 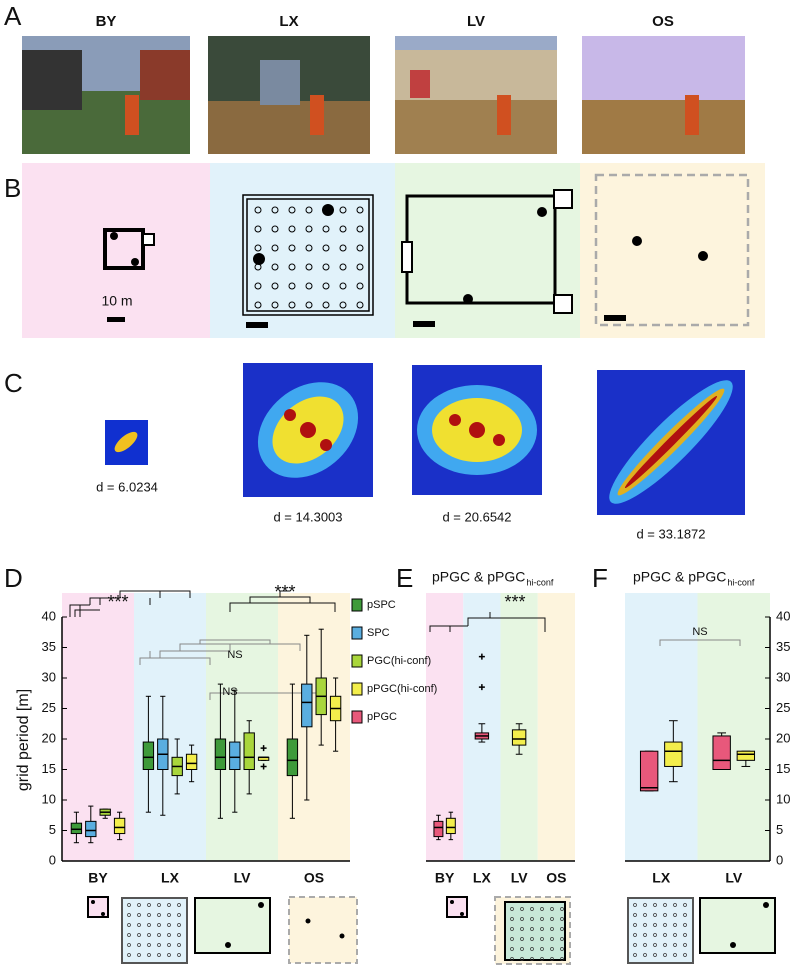 What do you see at coordinates (12, 188) in the screenshot?
I see `panel-label: B` at bounding box center [12, 188].